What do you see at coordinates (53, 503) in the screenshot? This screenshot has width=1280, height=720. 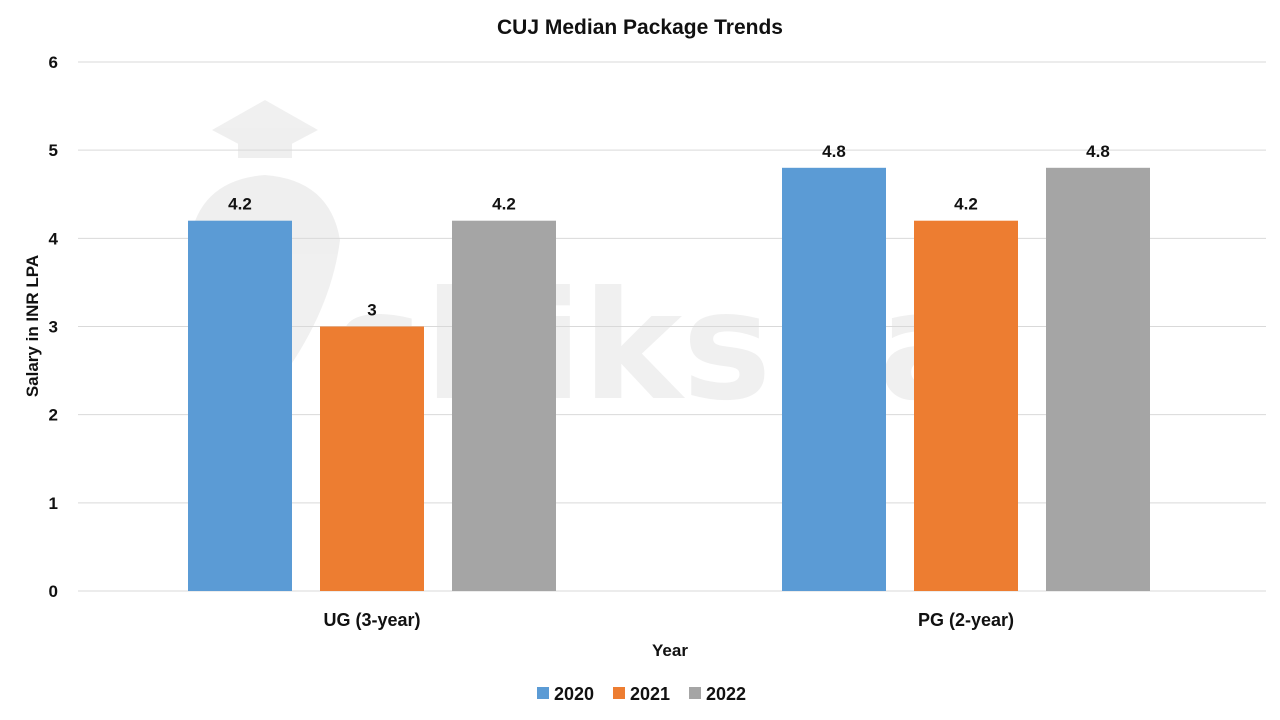 I see `y-tick-label: 1` at bounding box center [53, 503].